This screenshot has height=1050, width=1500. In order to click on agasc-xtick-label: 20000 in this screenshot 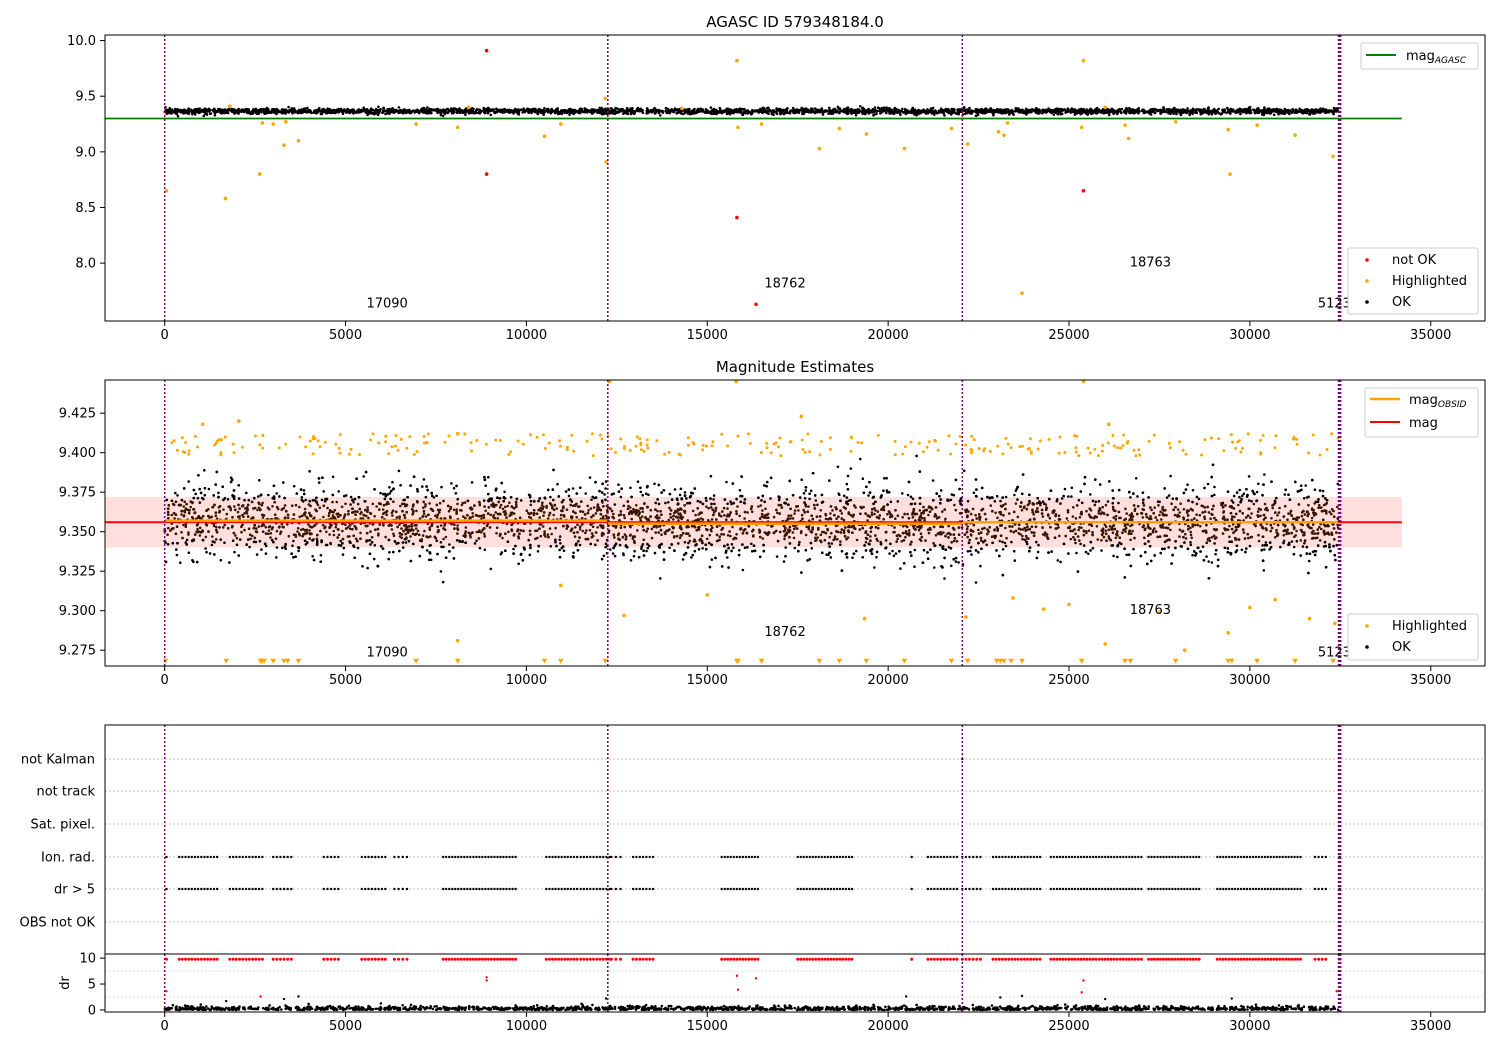, I will do `click(887, 335)`.